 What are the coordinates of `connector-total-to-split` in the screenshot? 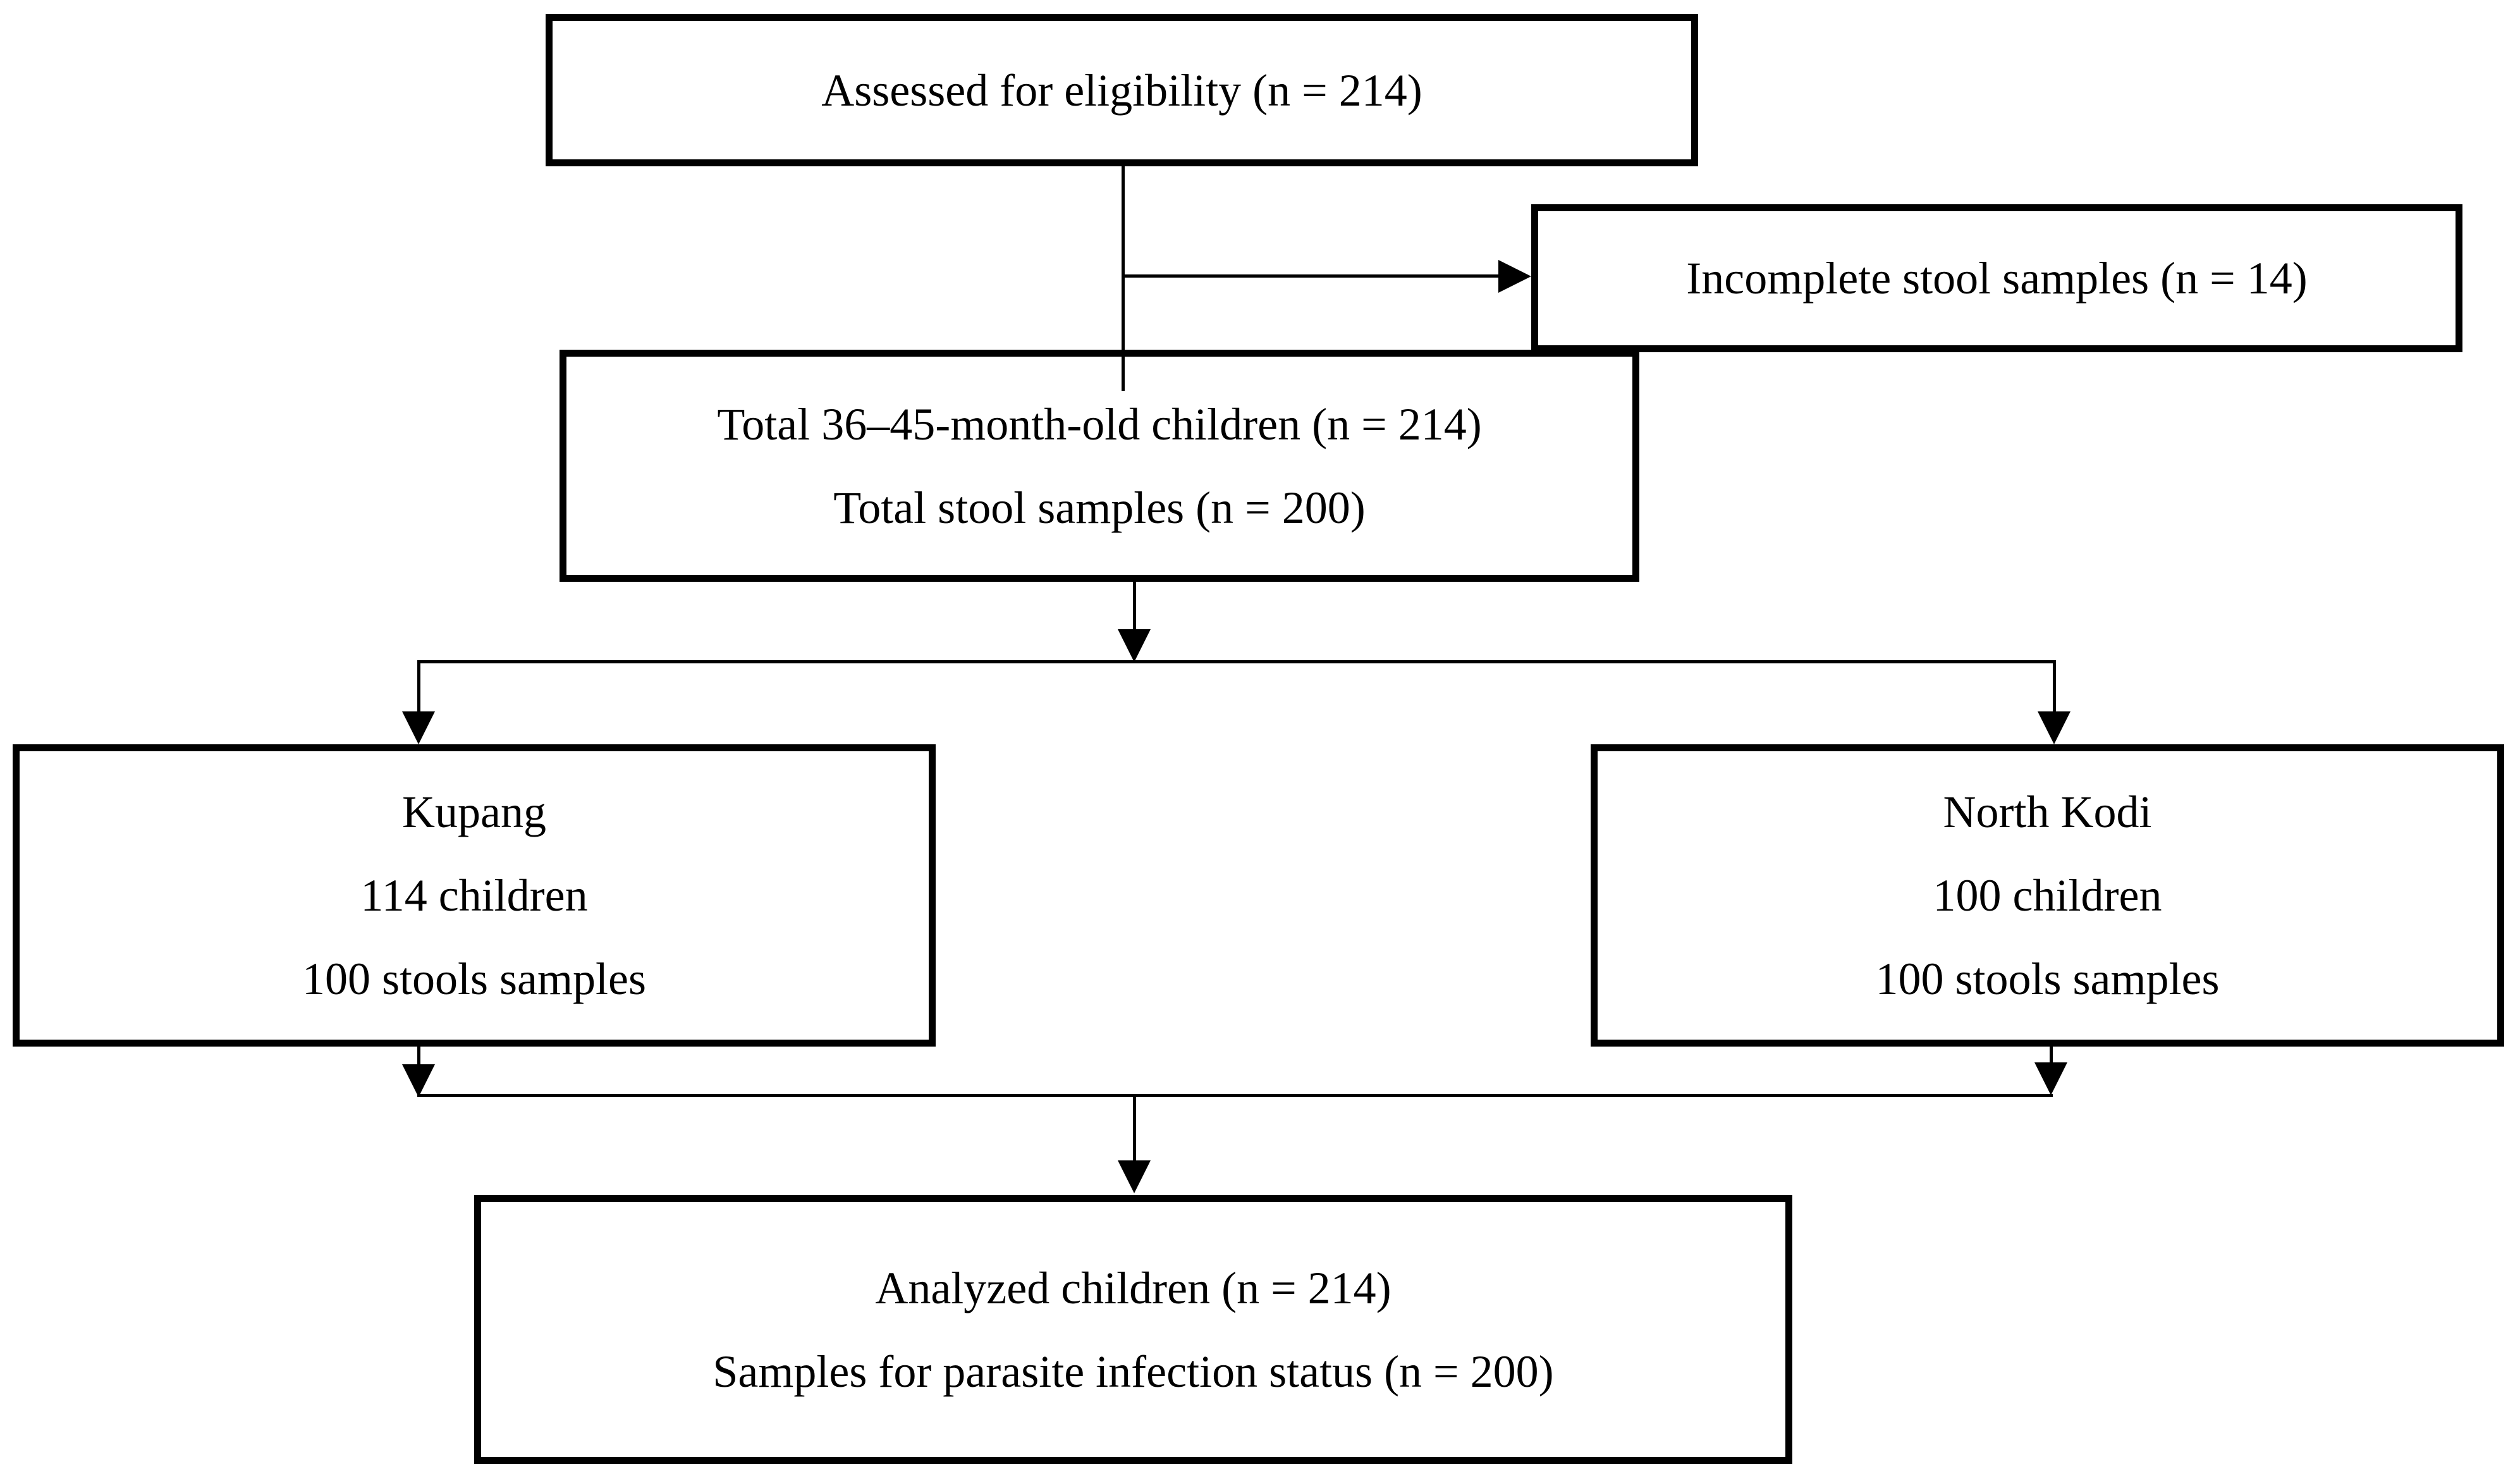 It's located at (1134, 606).